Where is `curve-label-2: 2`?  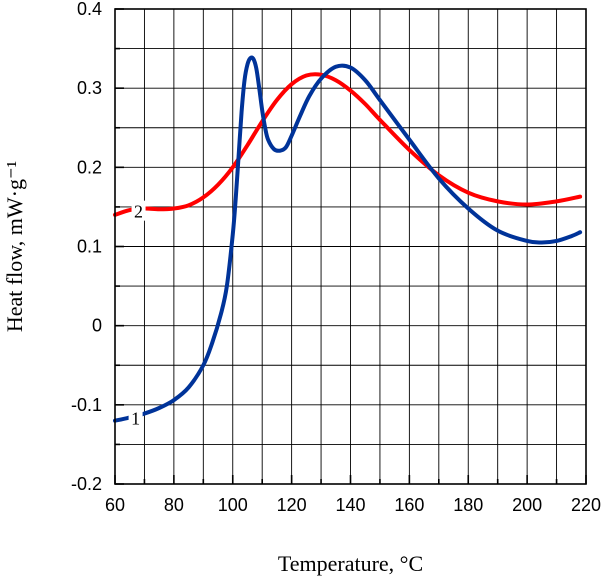 curve-label-2: 2 is located at coordinates (138, 212).